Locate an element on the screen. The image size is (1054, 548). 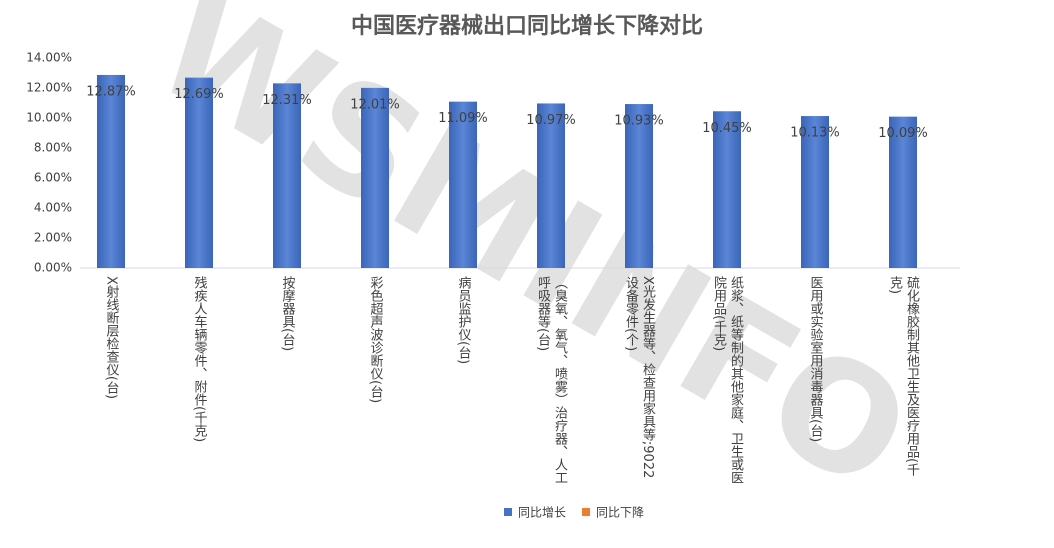
x-tick-label: （臭氧、氧气、喷雾）治疗器、人工呼吸器等(台) is located at coordinates (551, 380).